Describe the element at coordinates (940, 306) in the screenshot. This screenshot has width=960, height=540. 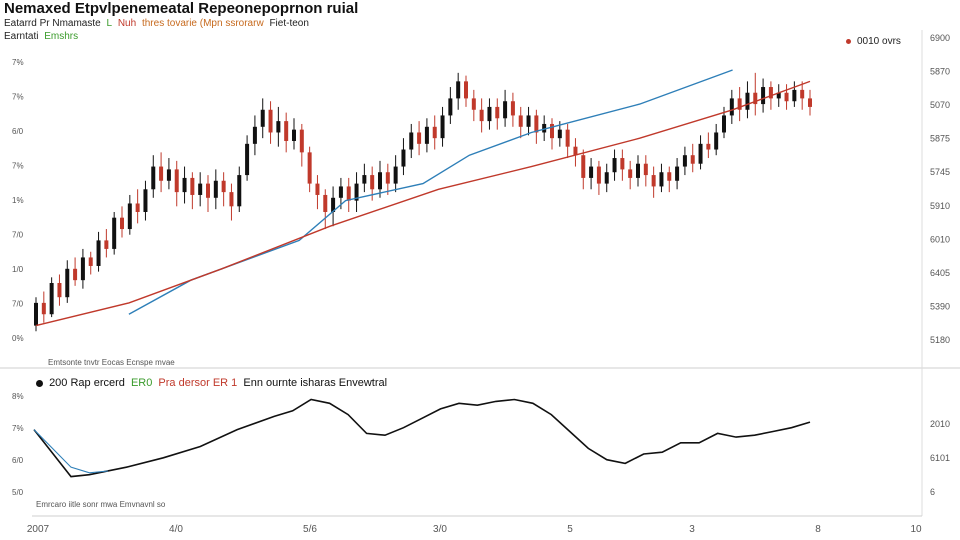
I see `y-tick-label-right: 5390` at that location.